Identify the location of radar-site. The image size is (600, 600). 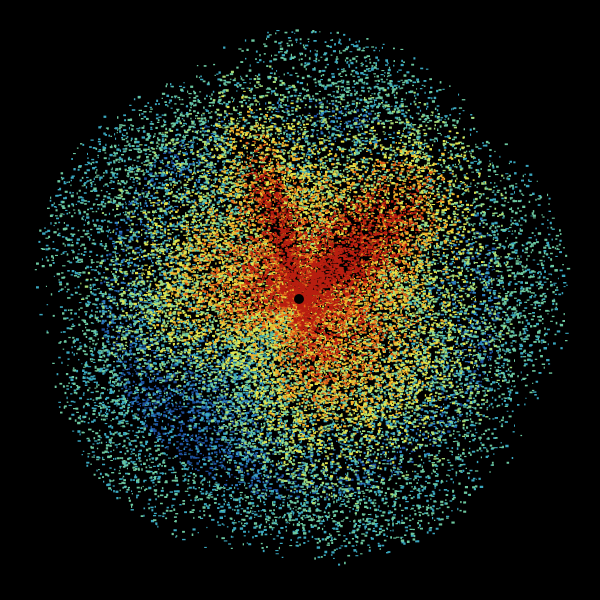
(299, 299).